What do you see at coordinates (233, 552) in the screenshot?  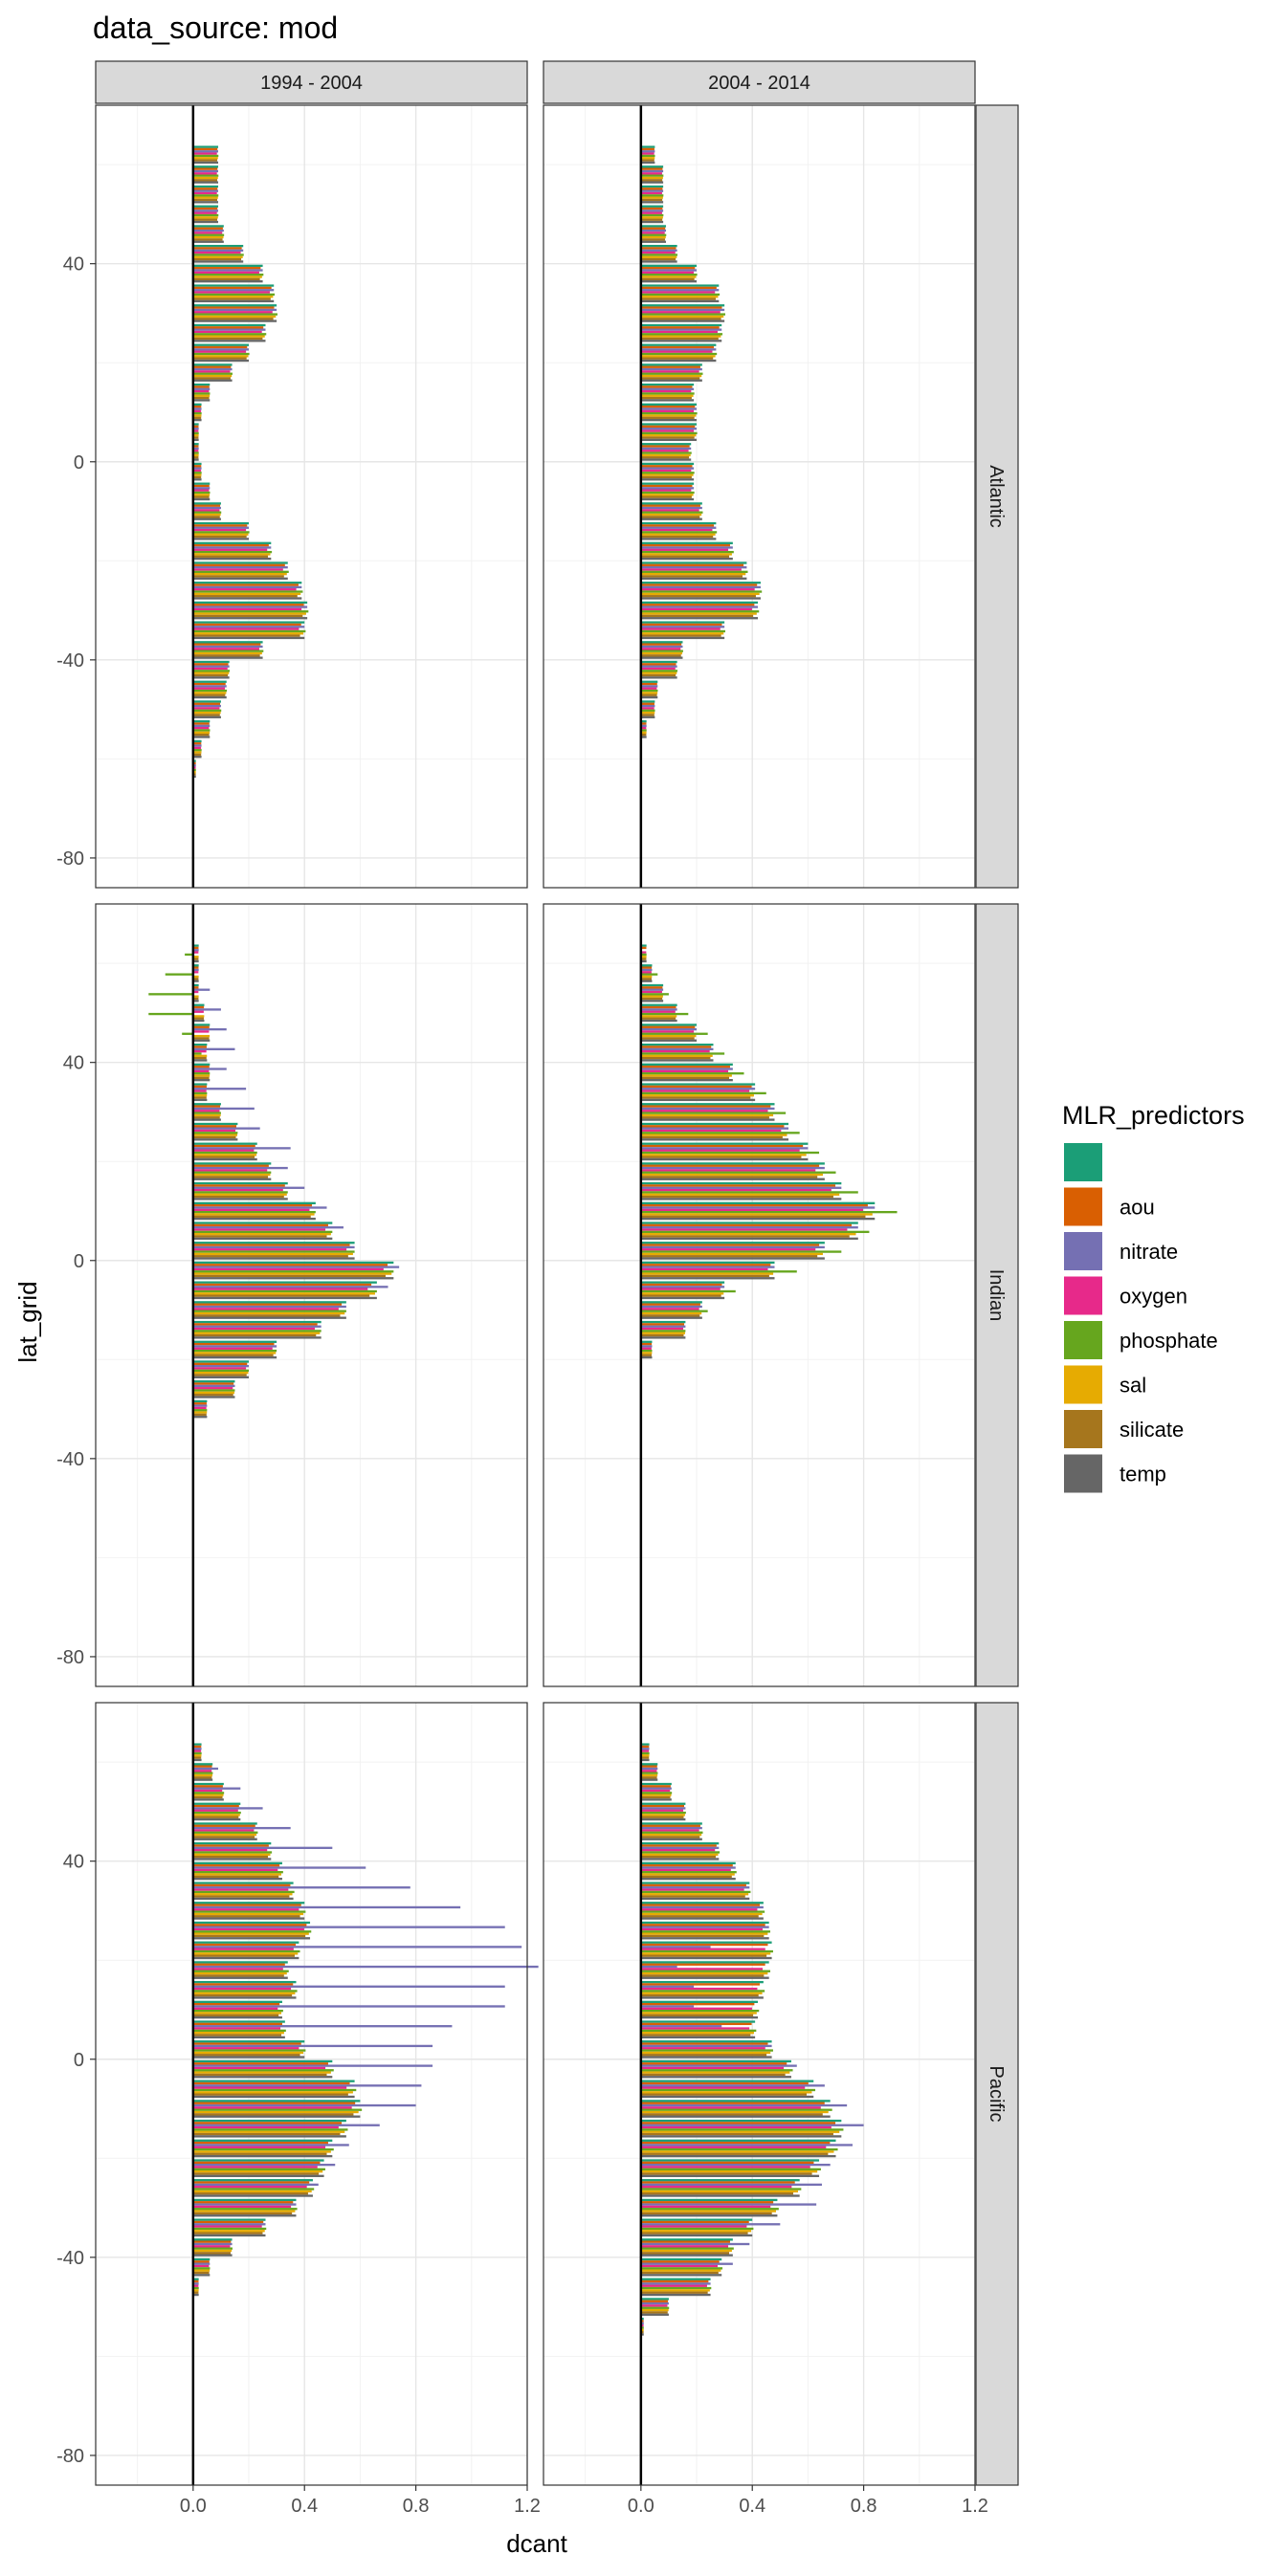 I see `bar-phosphate-lat--18` at bounding box center [233, 552].